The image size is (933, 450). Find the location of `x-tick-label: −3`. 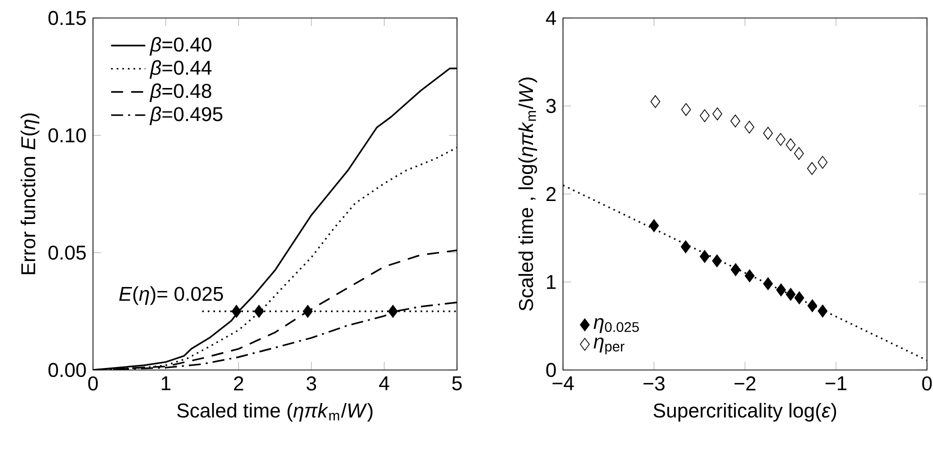

x-tick-label: −3 is located at coordinates (654, 383).